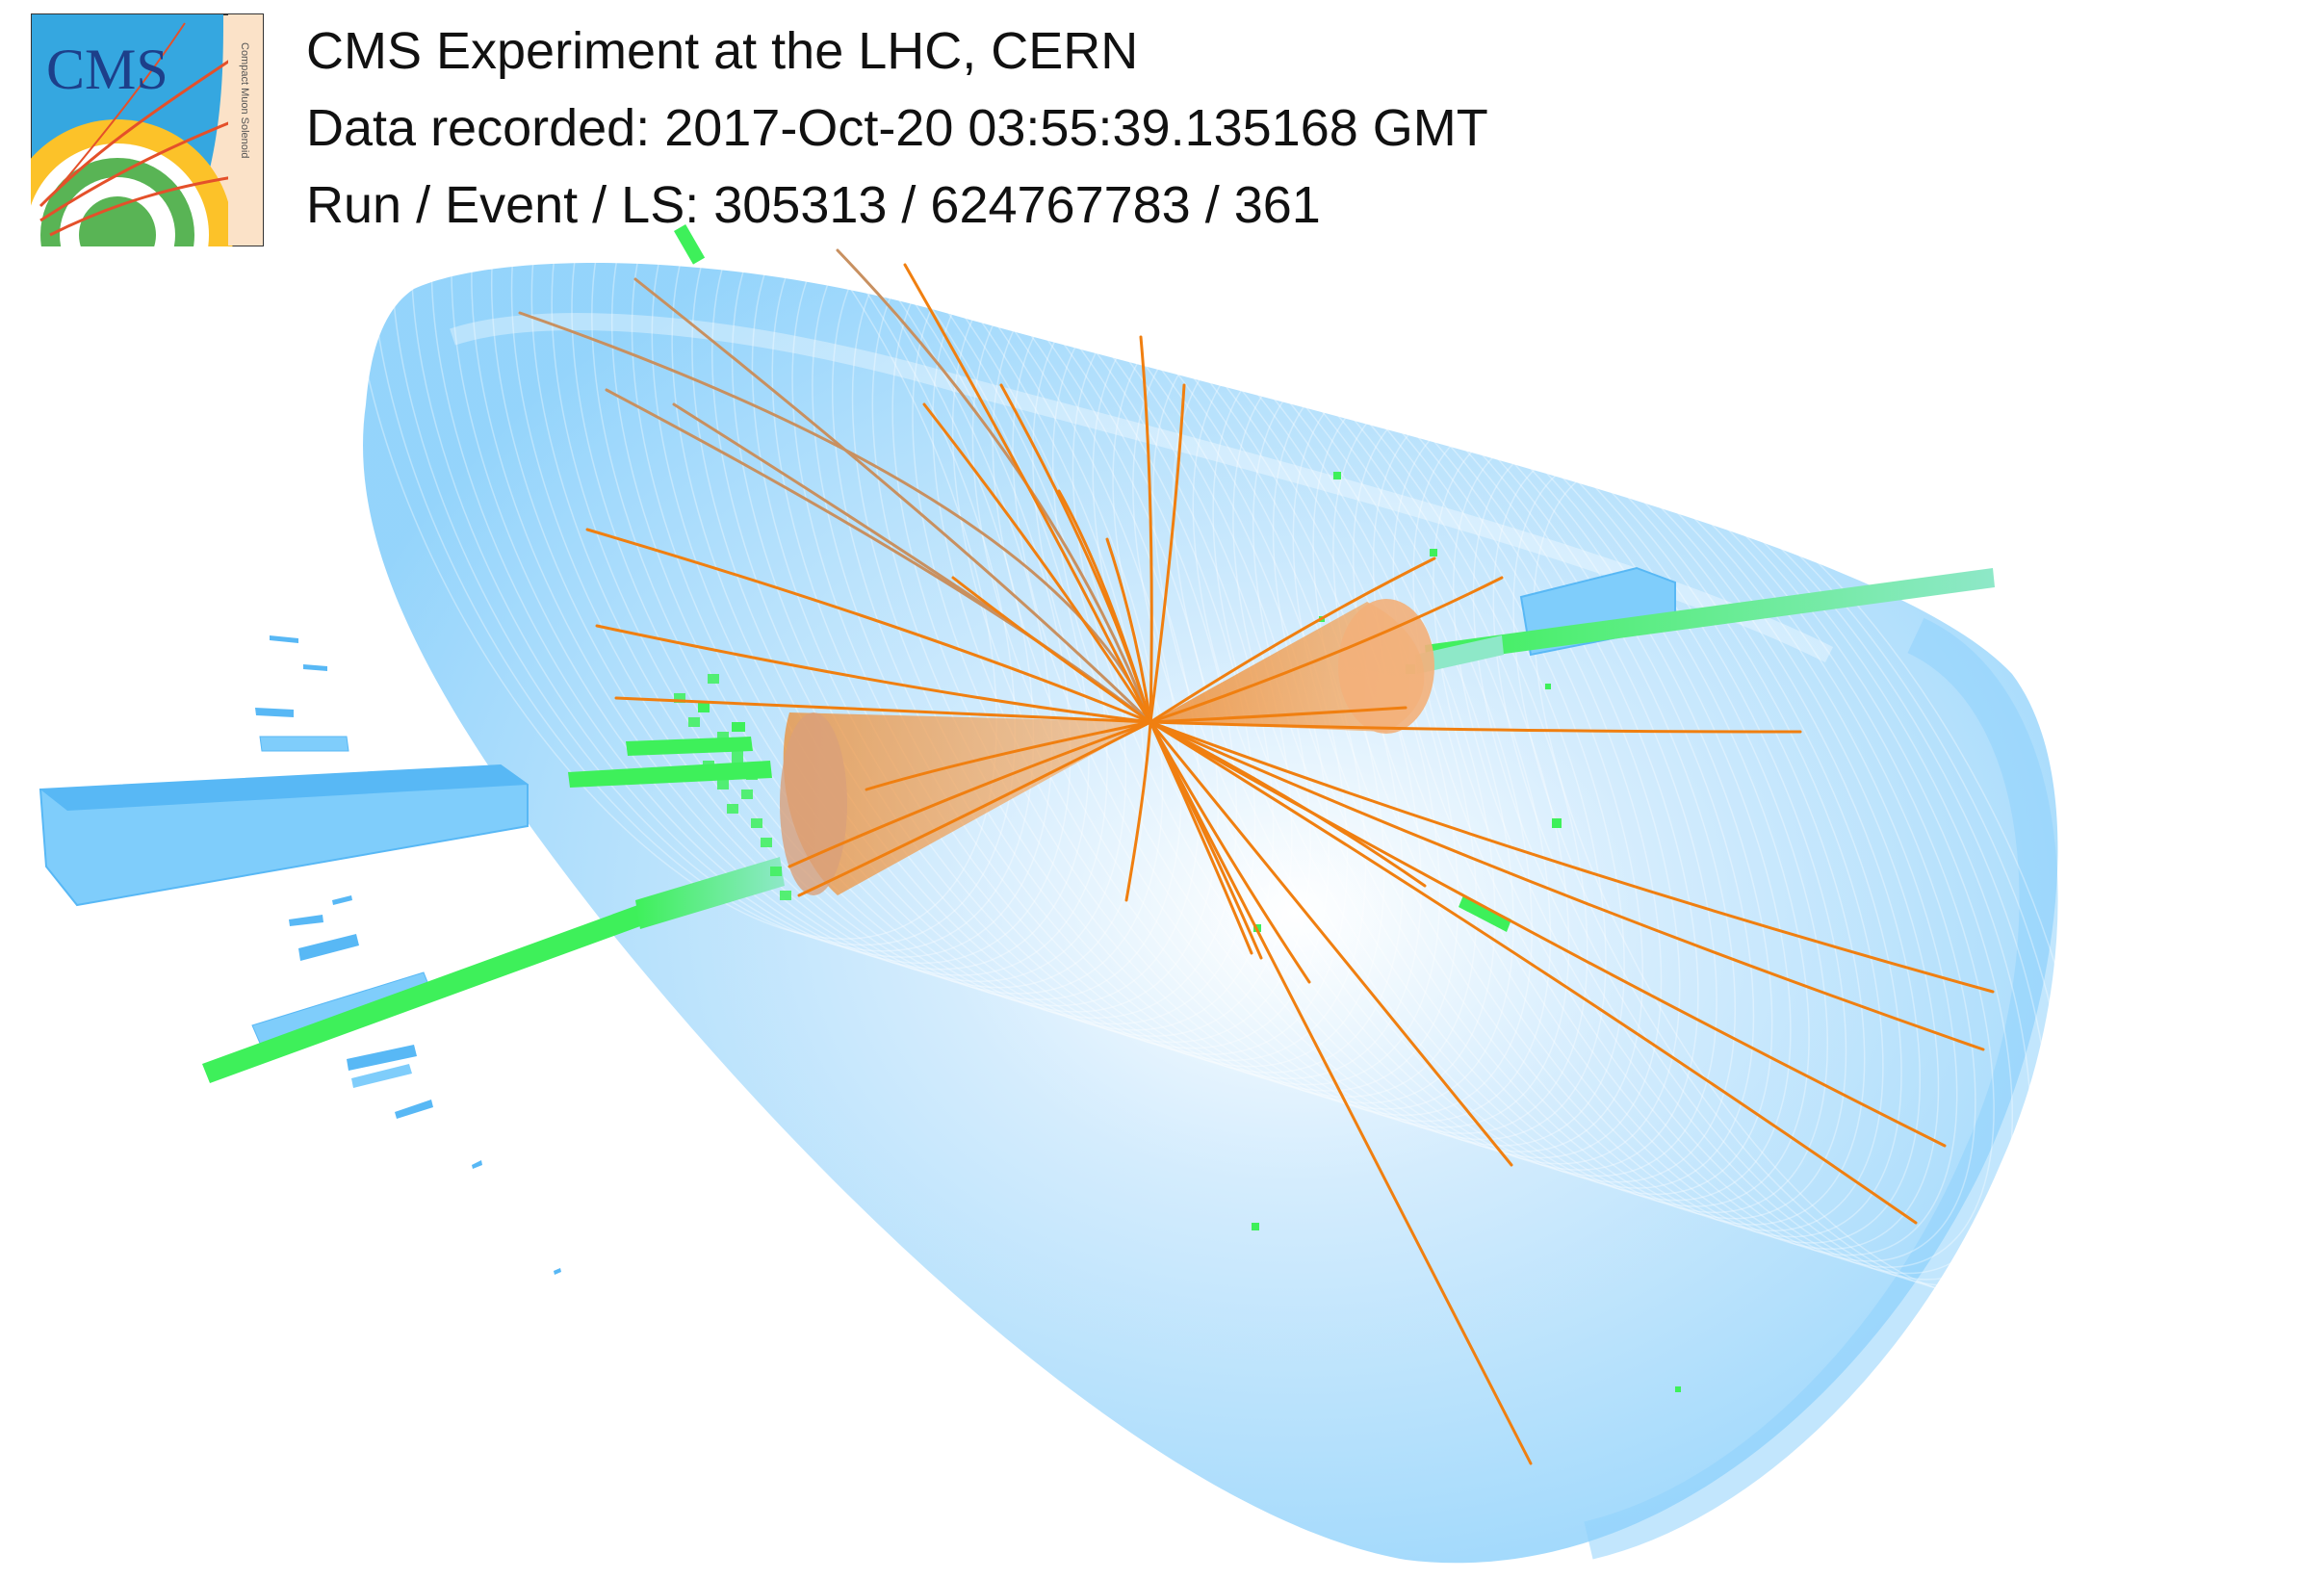  I want to click on hcal-tower-lower-right, so click(1485, 913).